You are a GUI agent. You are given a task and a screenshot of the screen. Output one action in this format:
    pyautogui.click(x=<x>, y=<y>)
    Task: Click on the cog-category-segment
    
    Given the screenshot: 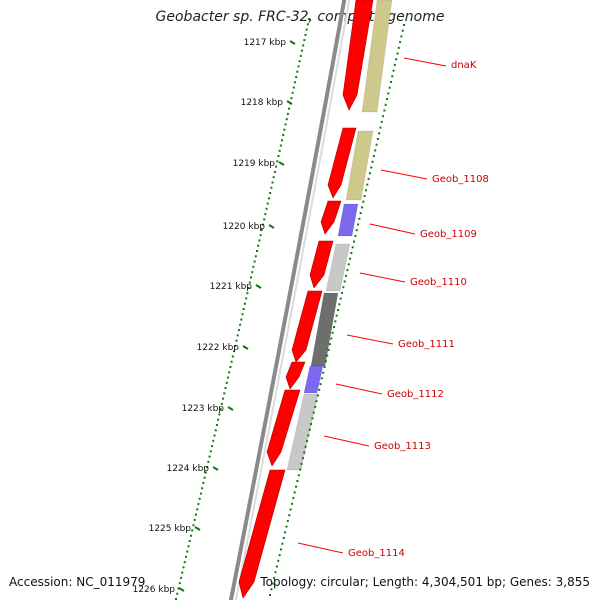 What is the action you would take?
    pyautogui.click(x=313, y=379)
    